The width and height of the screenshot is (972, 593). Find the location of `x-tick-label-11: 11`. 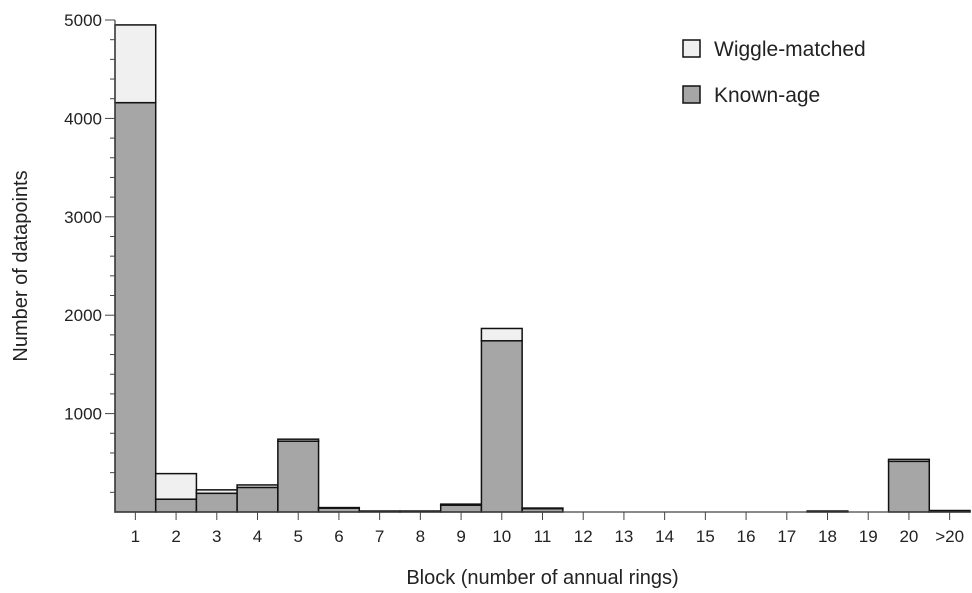

x-tick-label-11: 11 is located at coordinates (543, 536).